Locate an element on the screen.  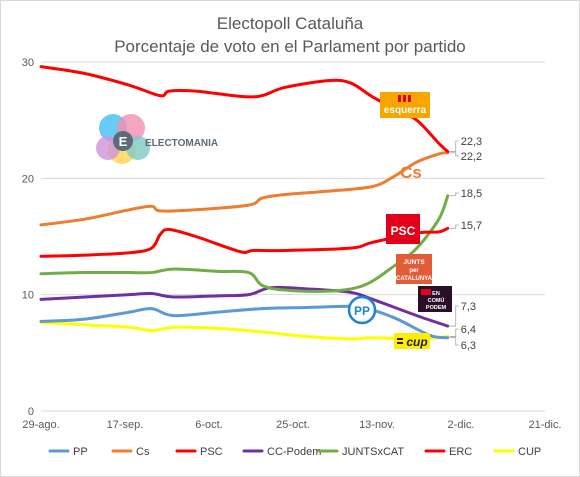
legend-label-cs: Cs is located at coordinates (143, 452).